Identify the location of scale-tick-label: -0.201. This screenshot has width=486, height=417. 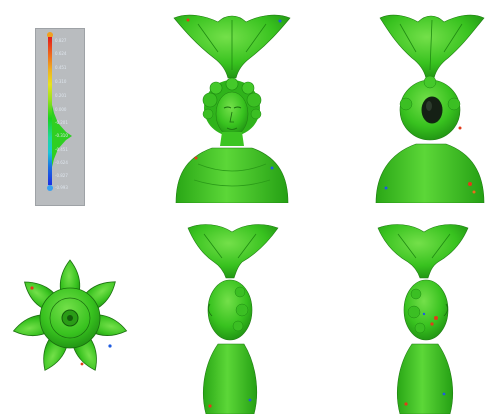
(61, 122).